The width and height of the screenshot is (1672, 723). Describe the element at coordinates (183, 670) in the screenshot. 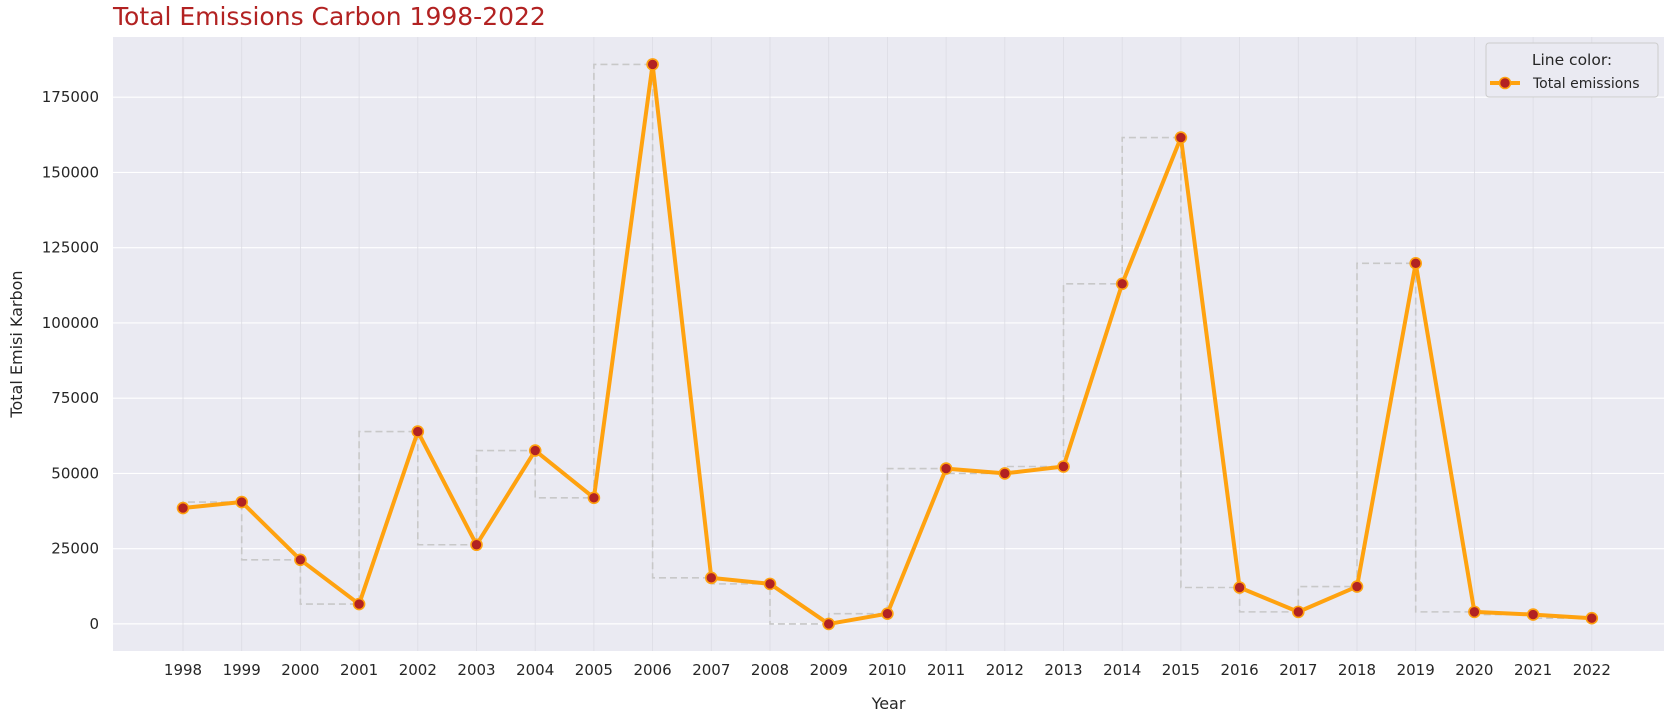

I see `x-tick-label: 1998` at that location.